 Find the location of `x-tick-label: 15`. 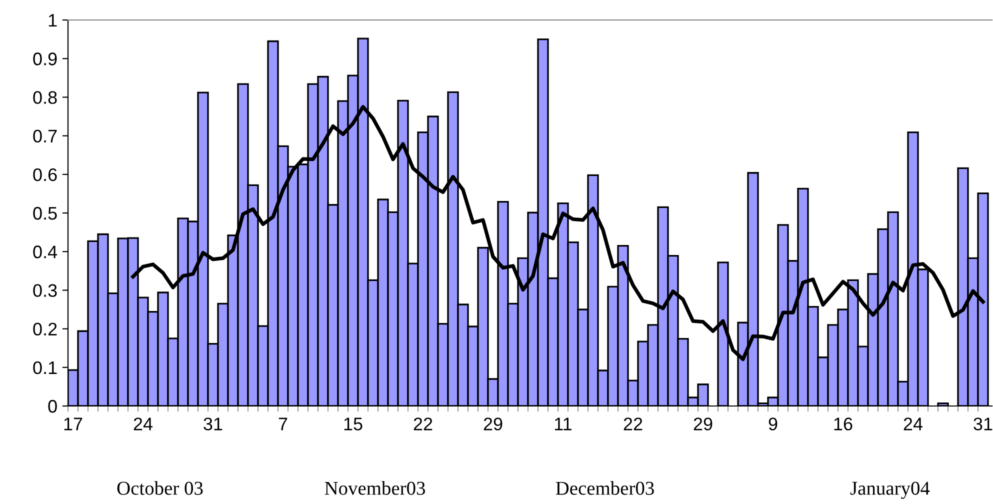

x-tick-label: 15 is located at coordinates (353, 424).